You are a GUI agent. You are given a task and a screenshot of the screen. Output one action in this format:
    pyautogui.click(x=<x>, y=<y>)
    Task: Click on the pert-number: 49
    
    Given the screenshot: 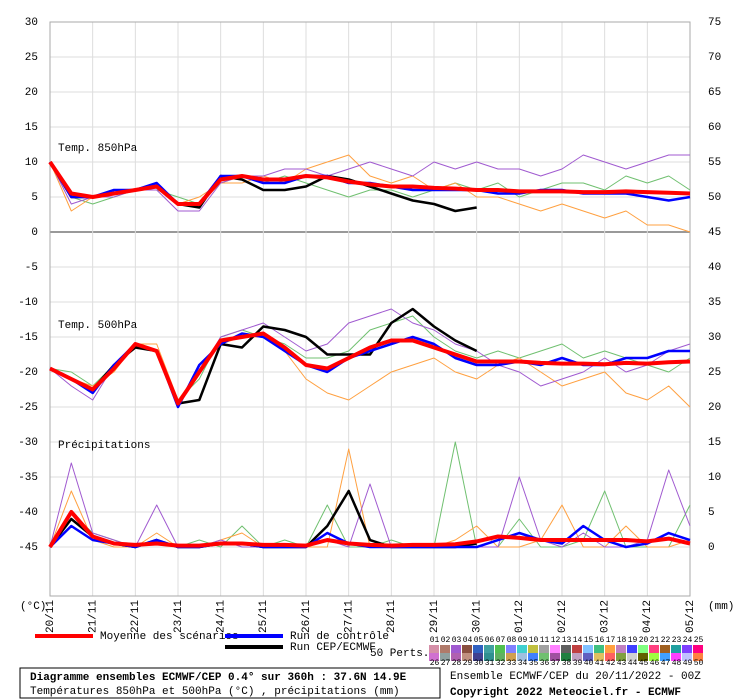 What is the action you would take?
    pyautogui.click(x=688, y=663)
    